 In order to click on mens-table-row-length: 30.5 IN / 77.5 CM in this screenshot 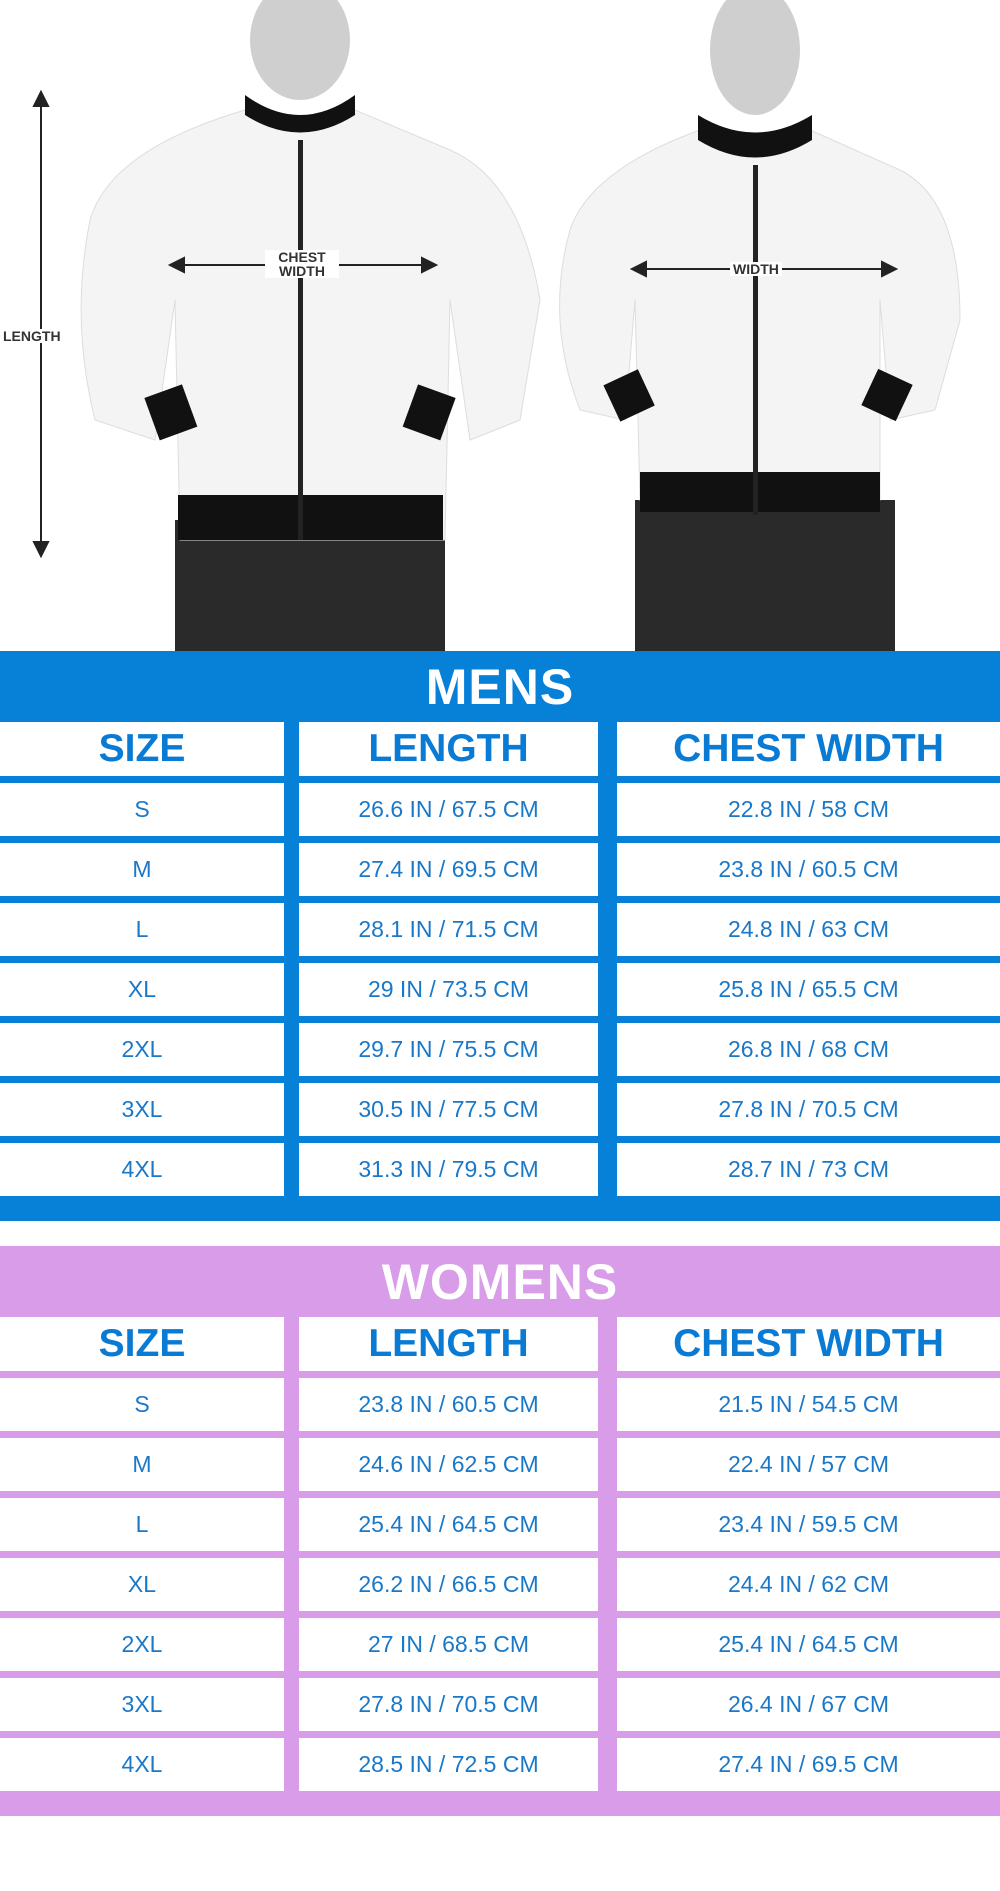, I will do `click(448, 1109)`.